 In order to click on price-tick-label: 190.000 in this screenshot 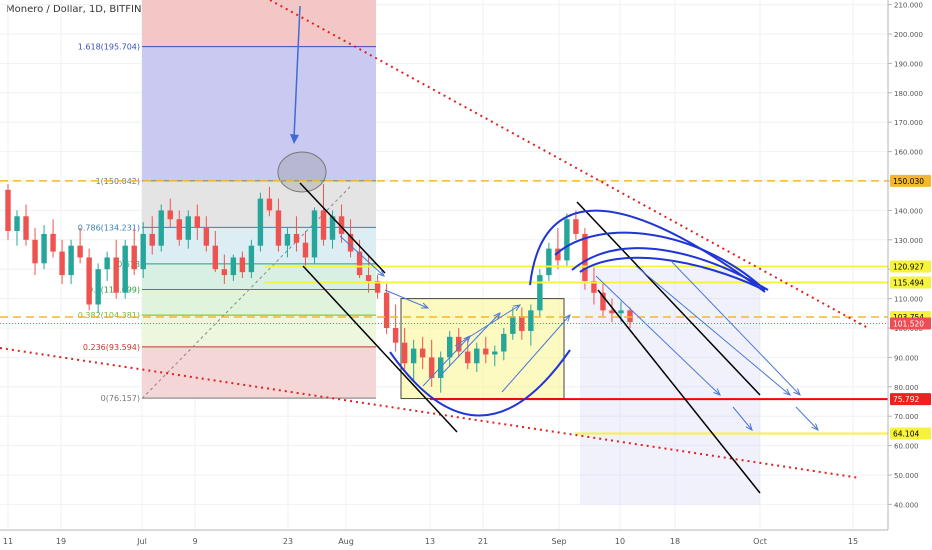, I will do `click(908, 64)`.